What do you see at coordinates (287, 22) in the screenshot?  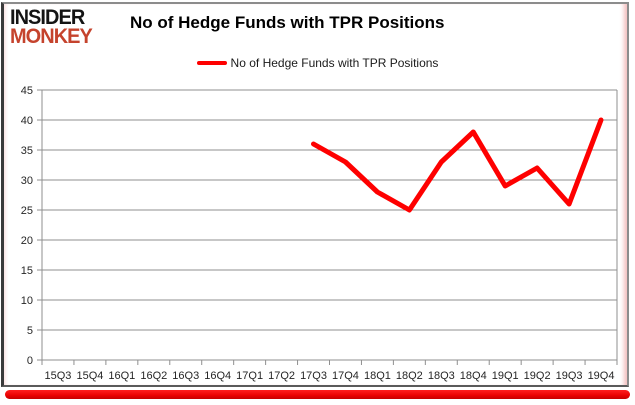 I see `chart-title: No of Hedge Funds with TPR Positions` at bounding box center [287, 22].